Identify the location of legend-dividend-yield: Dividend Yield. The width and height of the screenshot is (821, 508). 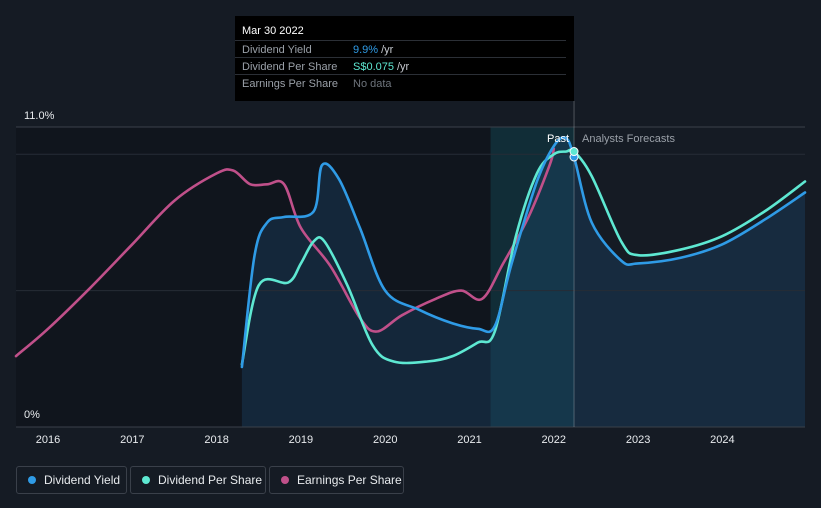
(71, 480).